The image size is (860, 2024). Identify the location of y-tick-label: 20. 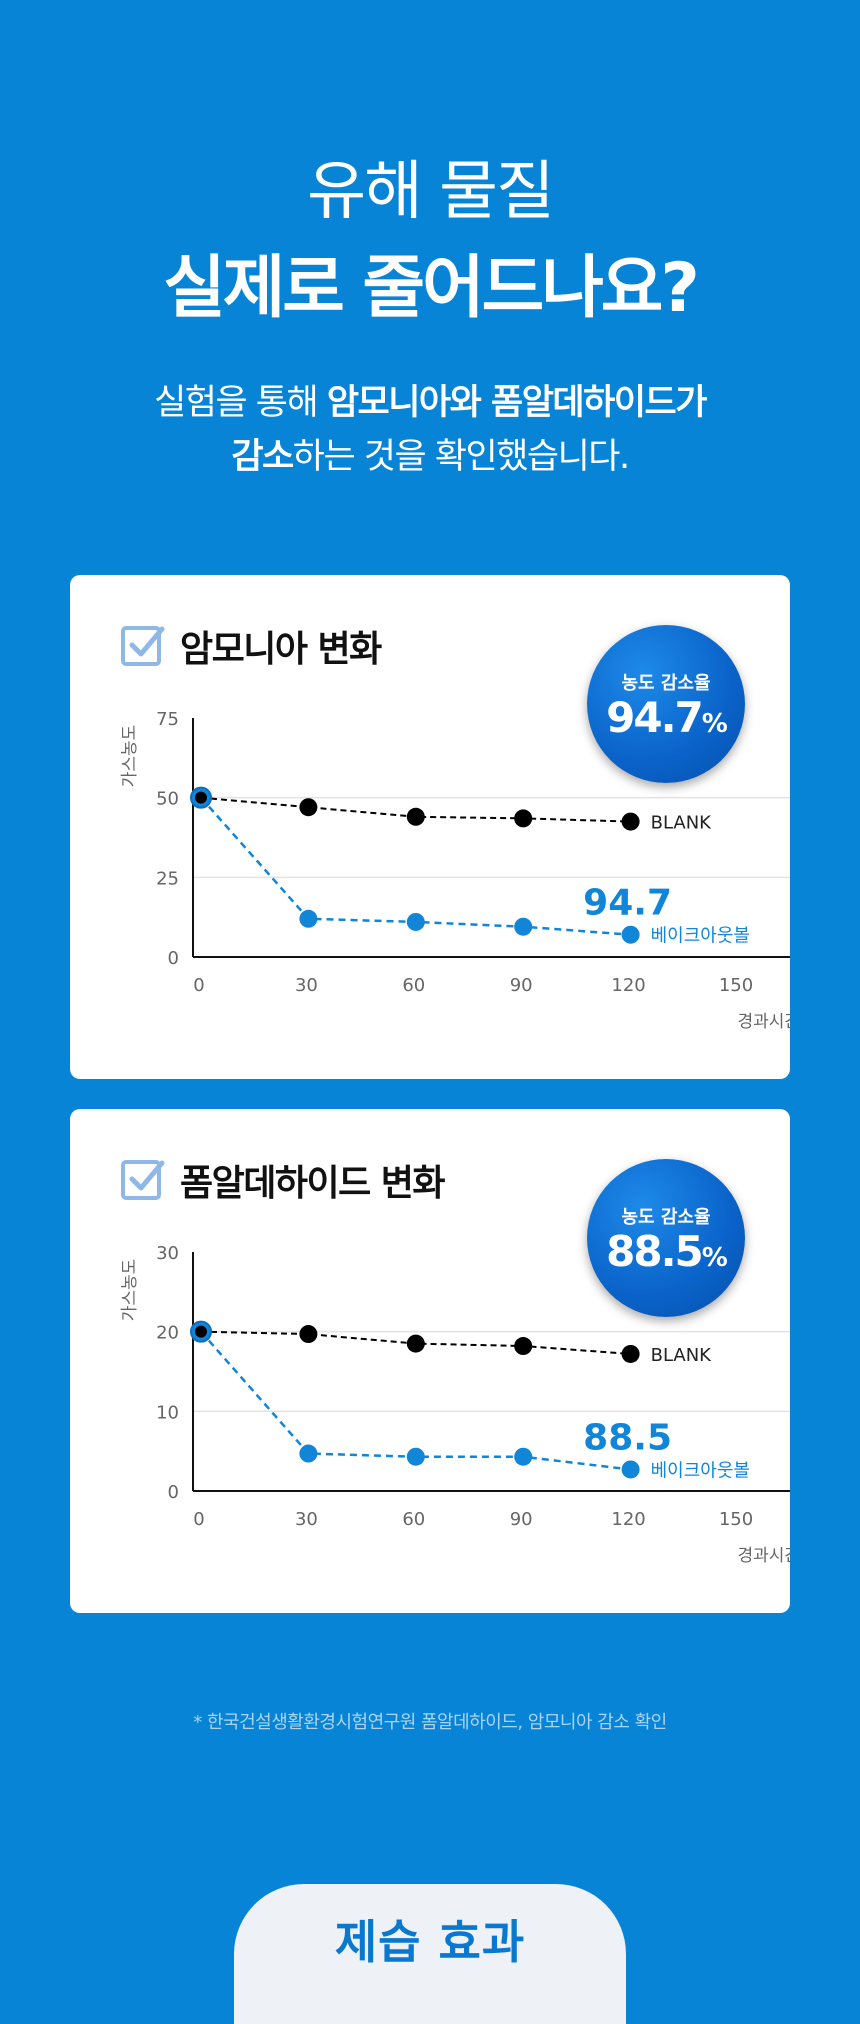
(167, 1333).